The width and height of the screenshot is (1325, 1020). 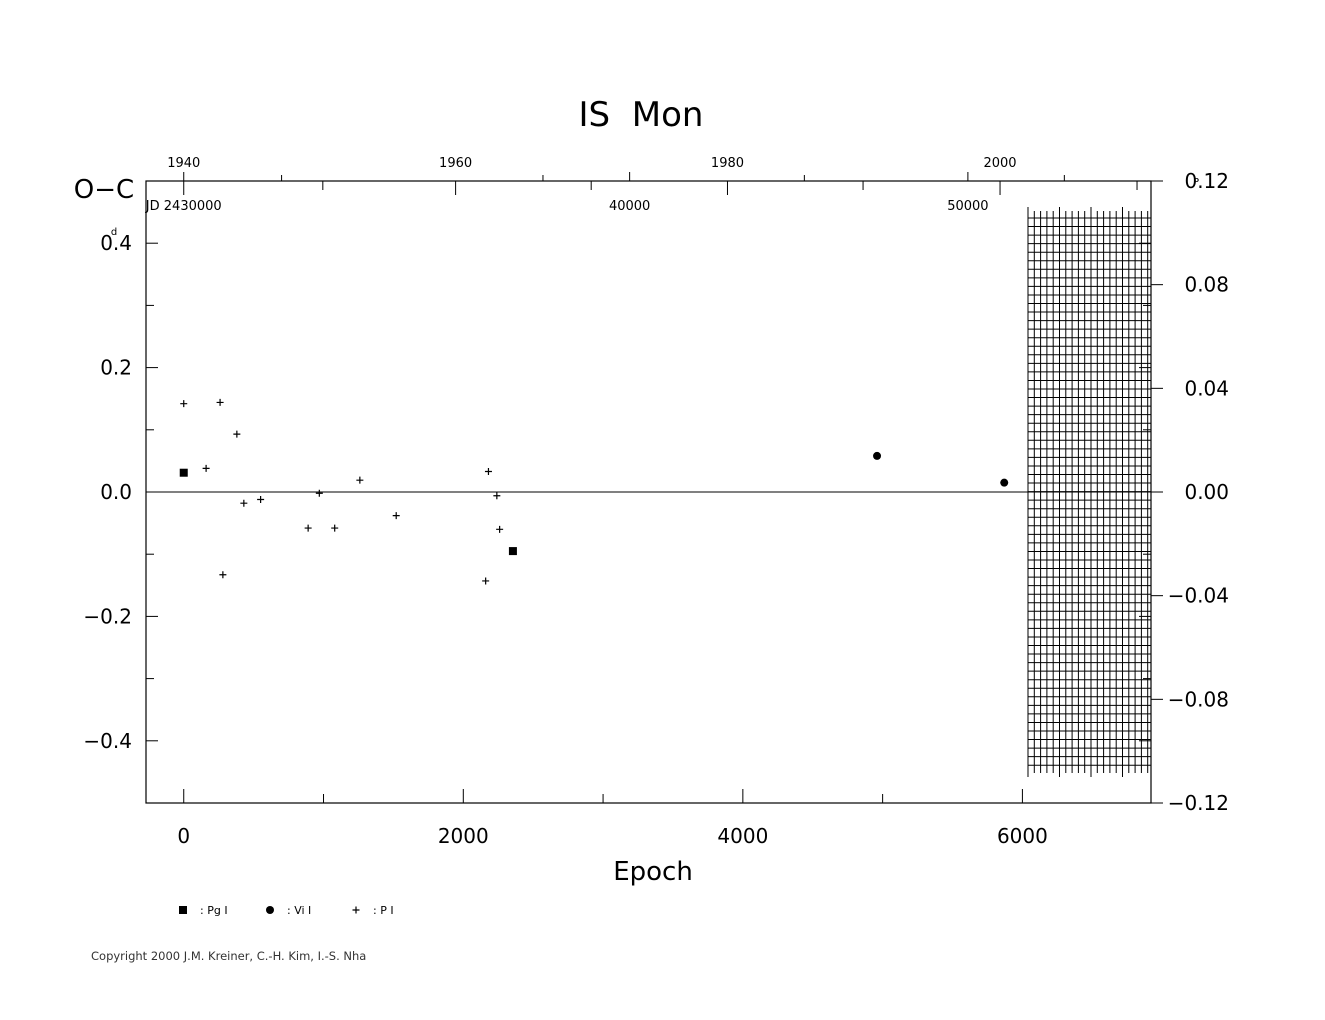 I want to click on y-tick-label: 0.4, so click(x=116, y=243).